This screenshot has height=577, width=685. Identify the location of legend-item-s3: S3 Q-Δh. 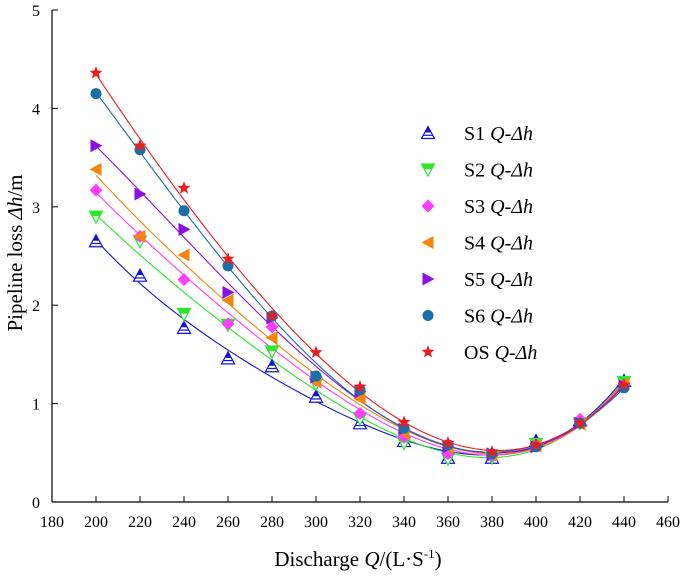
(477, 207).